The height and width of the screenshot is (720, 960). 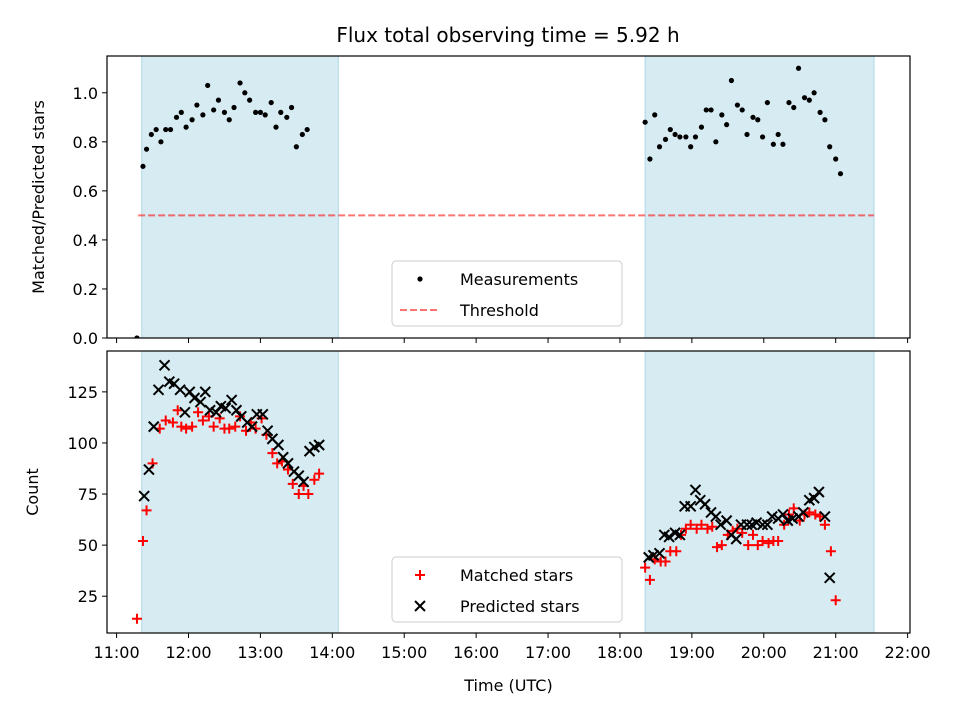 What do you see at coordinates (499, 310) in the screenshot?
I see `legend-label: Threshold` at bounding box center [499, 310].